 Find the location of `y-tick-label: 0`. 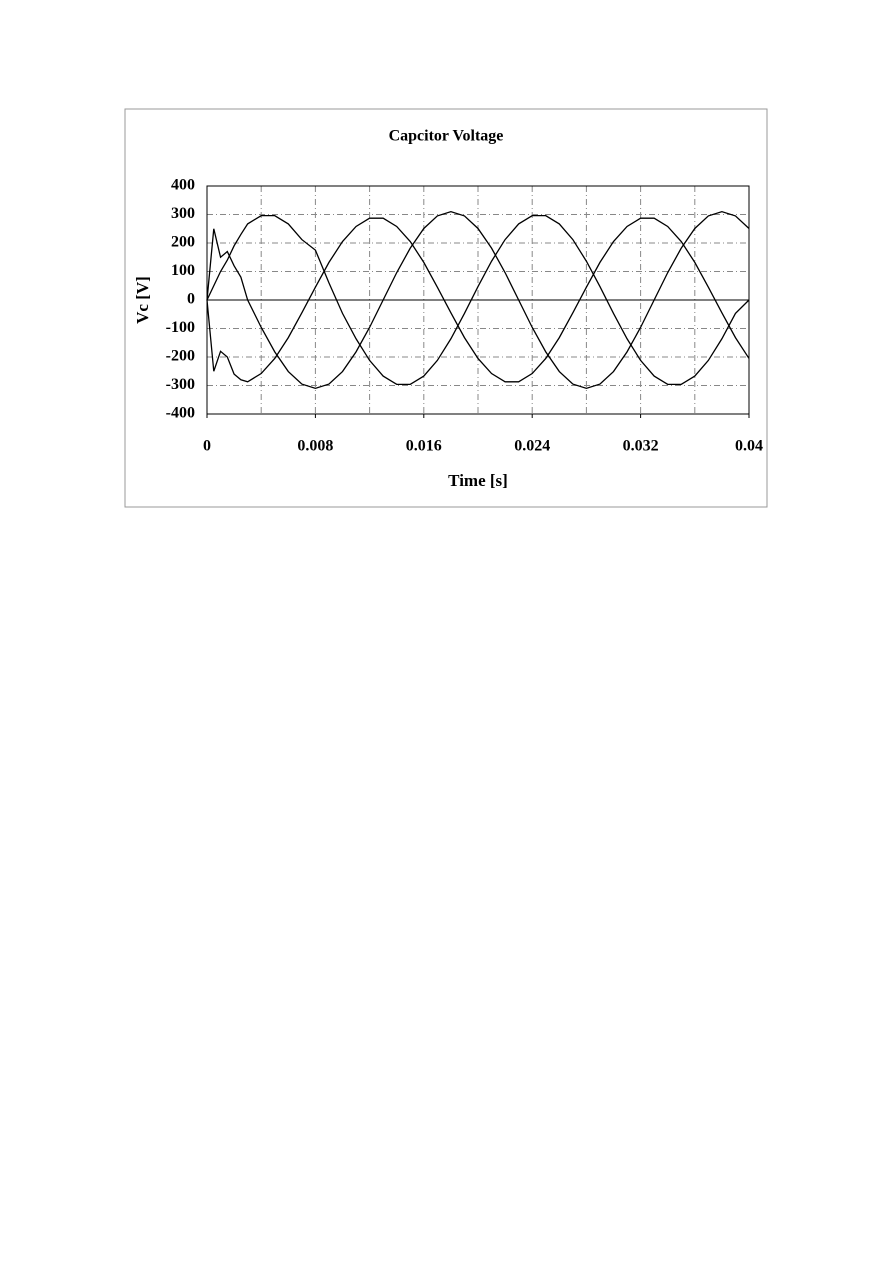

y-tick-label: 0 is located at coordinates (191, 299).